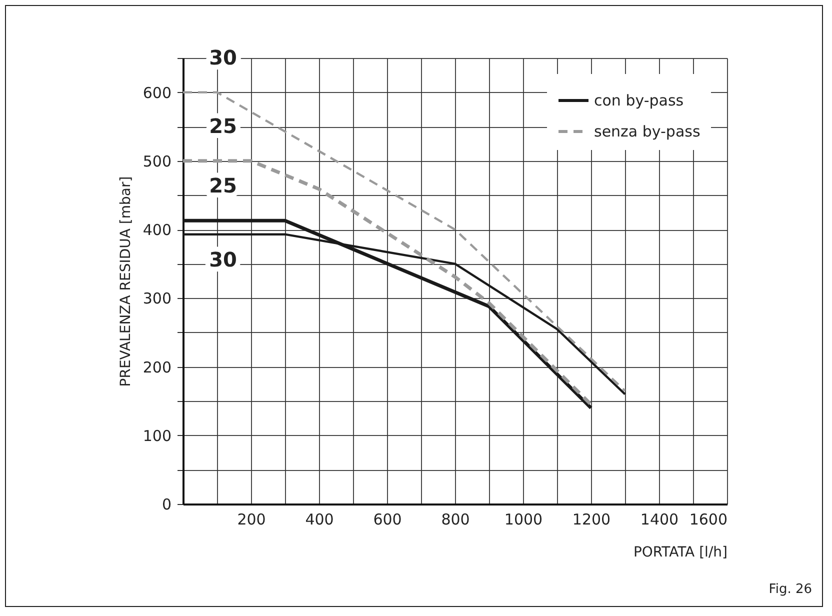 This screenshot has height=616, width=832. What do you see at coordinates (251, 519) in the screenshot?
I see `x-tick-label: 200` at bounding box center [251, 519].